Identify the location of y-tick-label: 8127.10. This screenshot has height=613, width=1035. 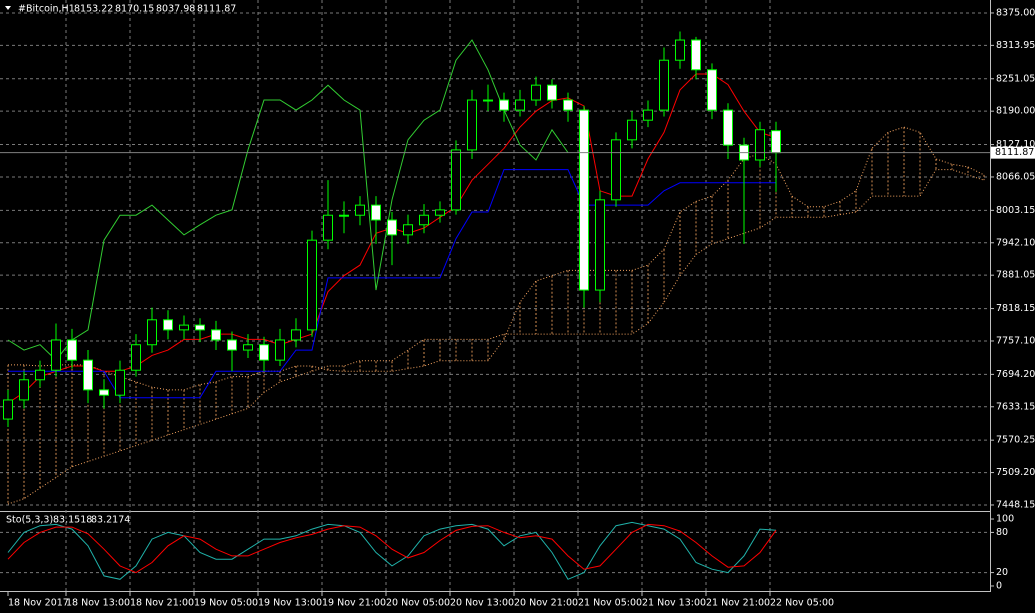
(1015, 144).